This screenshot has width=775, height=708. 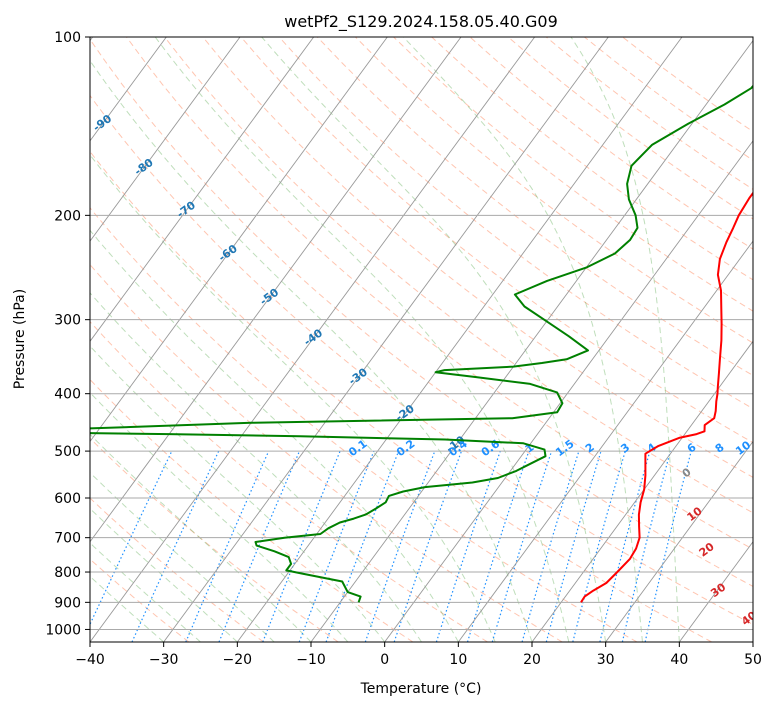 What do you see at coordinates (164, 660) in the screenshot?
I see `x-tick-label: −30` at bounding box center [164, 660].